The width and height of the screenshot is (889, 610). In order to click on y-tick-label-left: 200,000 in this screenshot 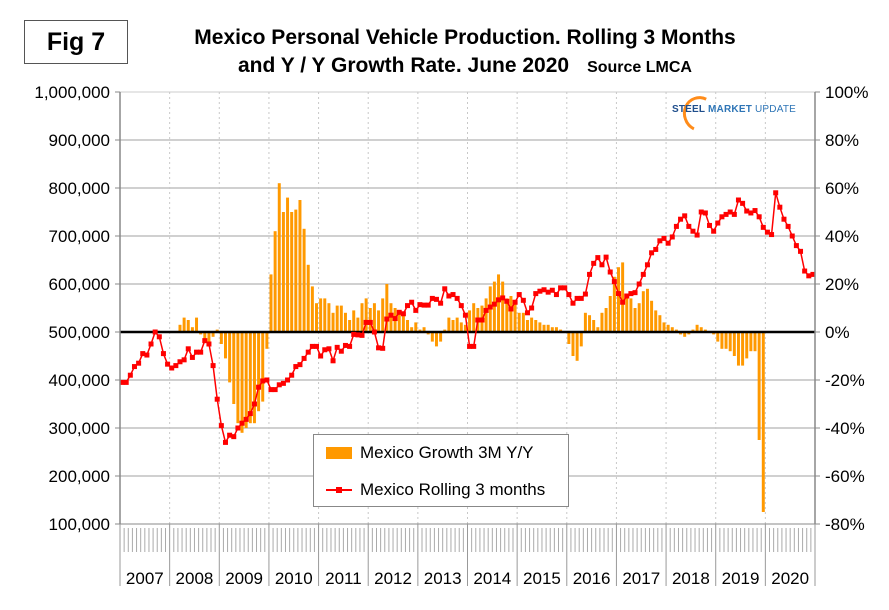, I will do `click(79, 476)`.